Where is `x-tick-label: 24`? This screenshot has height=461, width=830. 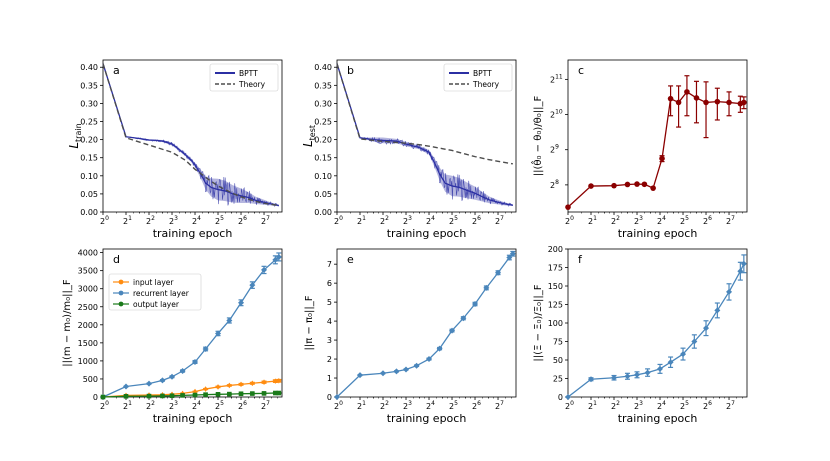 x-tick-label: 24 is located at coordinates (430, 220).